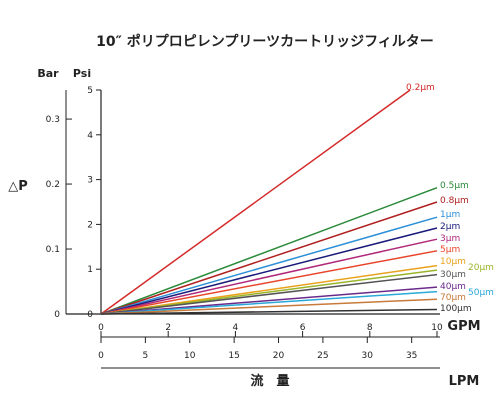 The height and width of the screenshot is (416, 500). I want to click on lpm-tick-label: 30, so click(368, 356).